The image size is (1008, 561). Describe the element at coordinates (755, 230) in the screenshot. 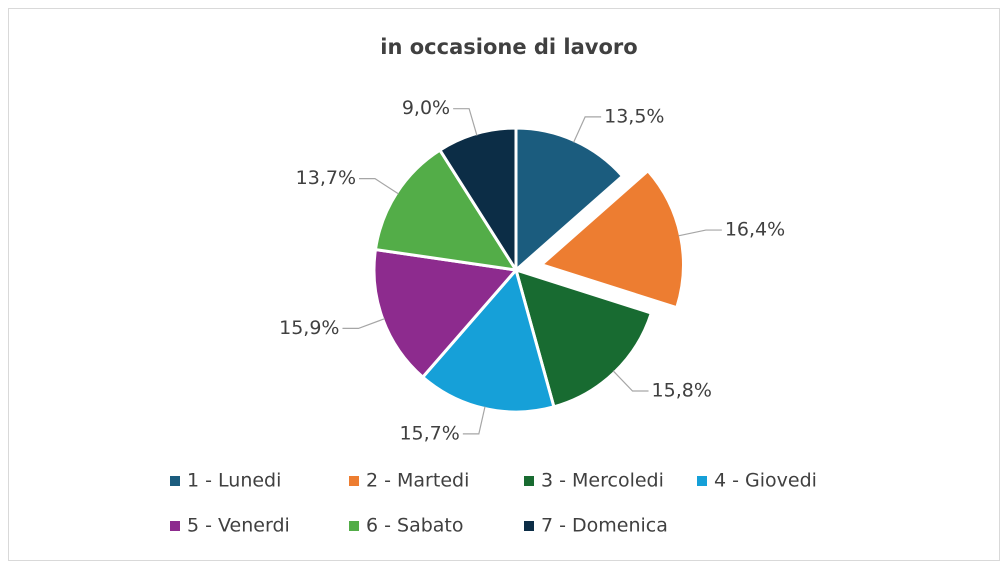

I see `data-label: 16,4%` at that location.